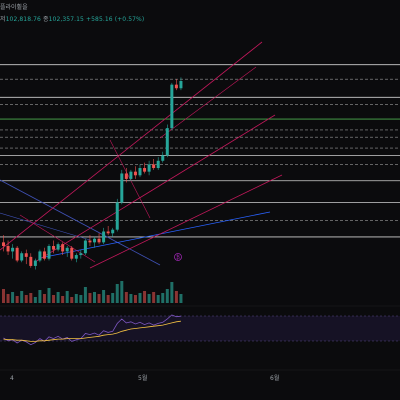 The height and width of the screenshot is (400, 400). I want to click on alert-icon: ₿, so click(178, 257).